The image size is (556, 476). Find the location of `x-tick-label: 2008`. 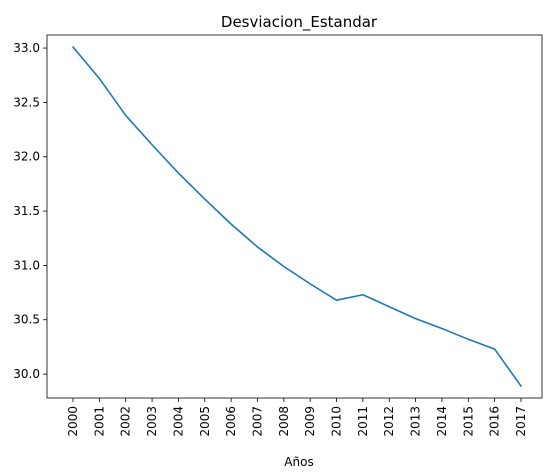

x-tick-label: 2008 is located at coordinates (284, 421).